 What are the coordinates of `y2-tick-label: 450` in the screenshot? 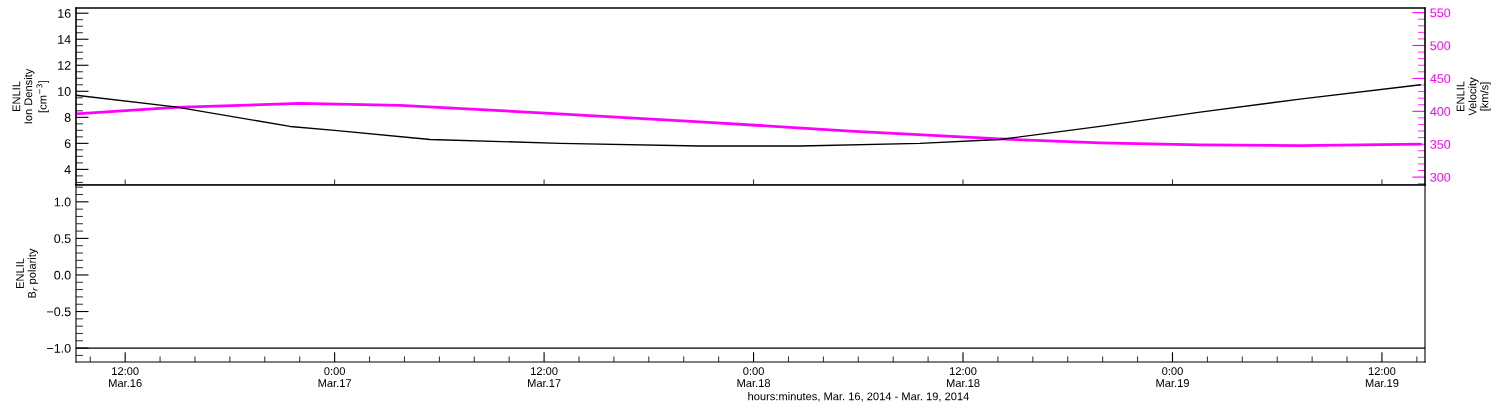 It's located at (1440, 79).